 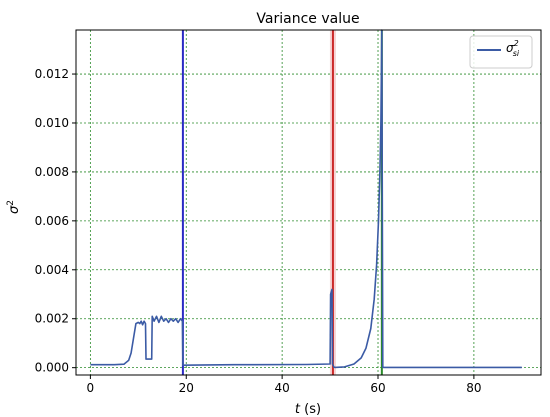 I want to click on x-tick-label: 80, so click(x=473, y=388).